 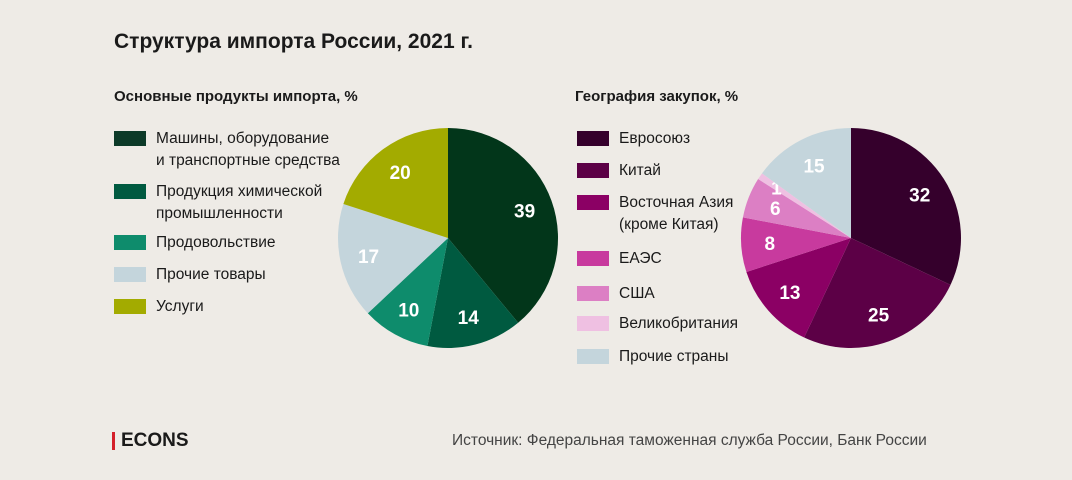 What do you see at coordinates (655, 138) in the screenshot?
I see `legend-label: Евросоюз` at bounding box center [655, 138].